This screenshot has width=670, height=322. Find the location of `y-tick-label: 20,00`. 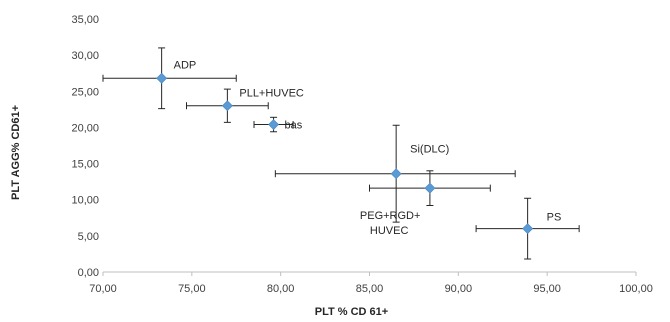

y-tick-label: 20,00 is located at coordinates (85, 128).